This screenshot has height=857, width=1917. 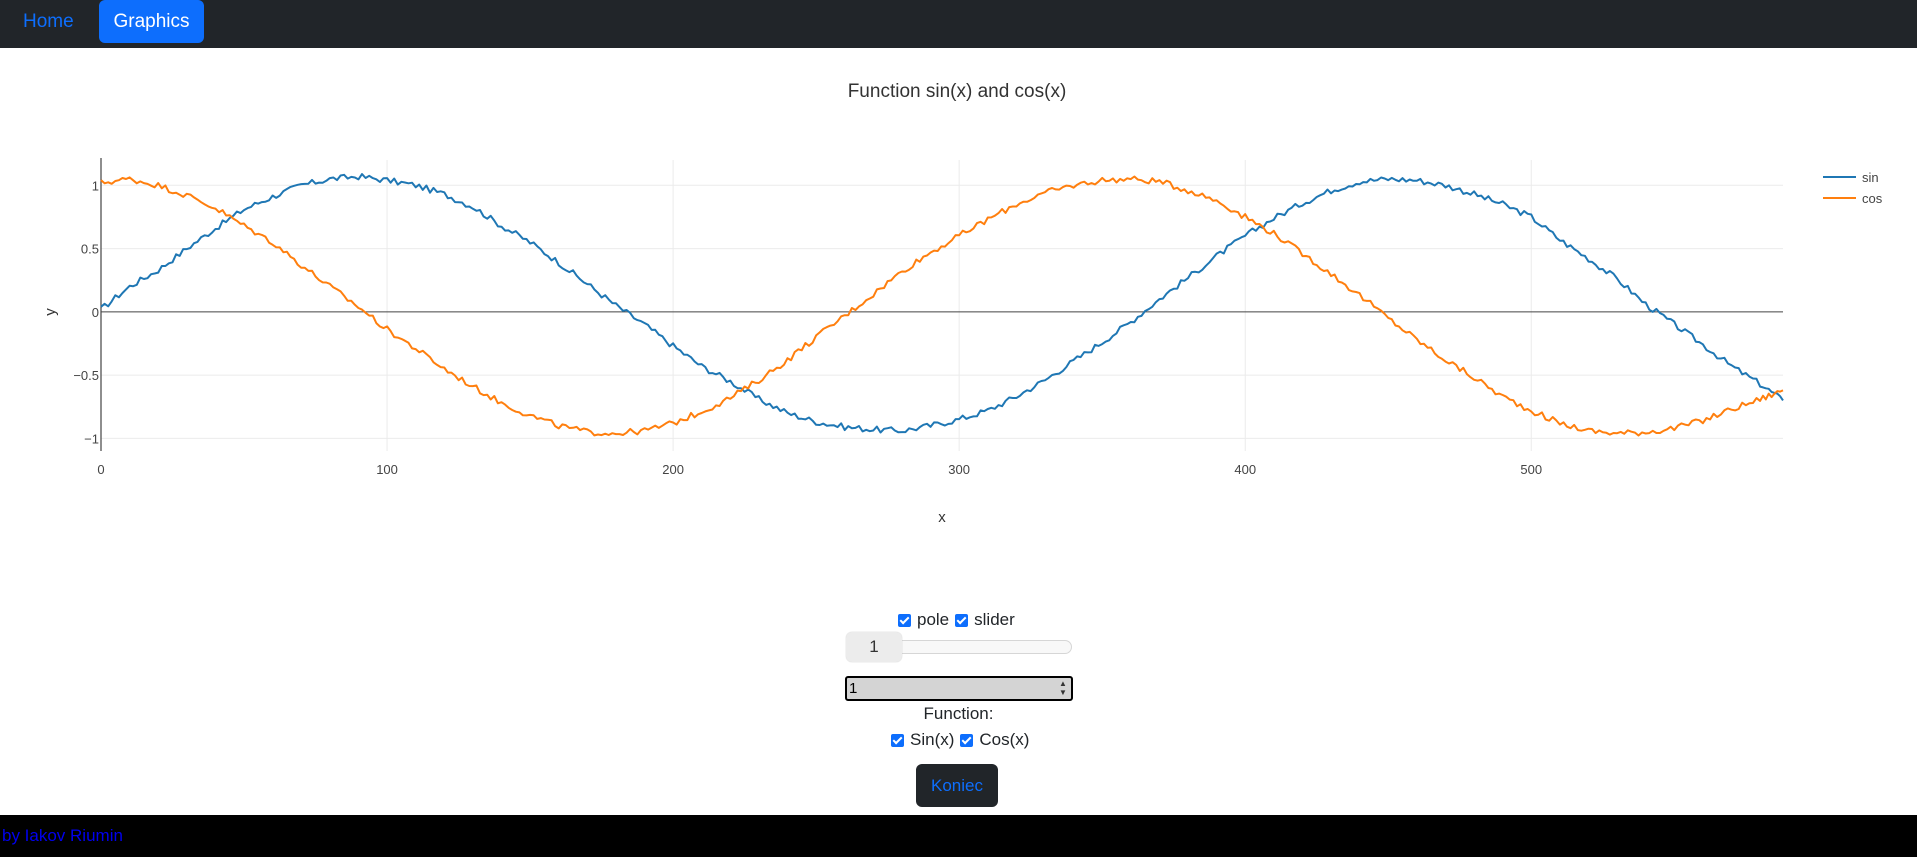 What do you see at coordinates (967, 740) in the screenshot?
I see `cos-checkbox` at bounding box center [967, 740].